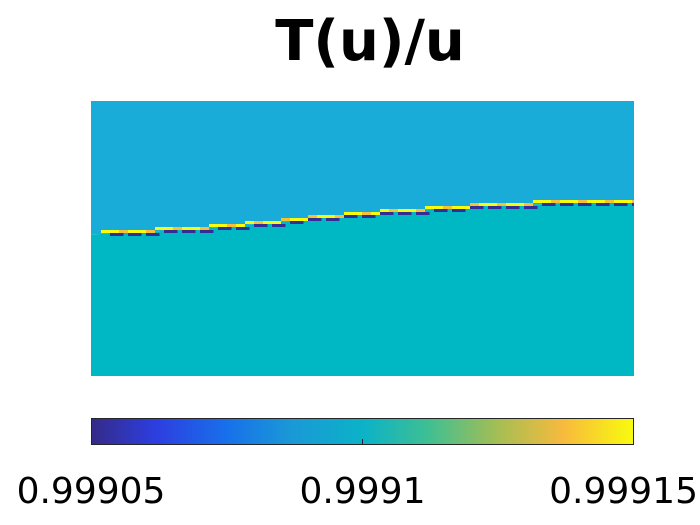 The width and height of the screenshot is (700, 525). I want to click on chart-title: T(u)/u, so click(370, 41).